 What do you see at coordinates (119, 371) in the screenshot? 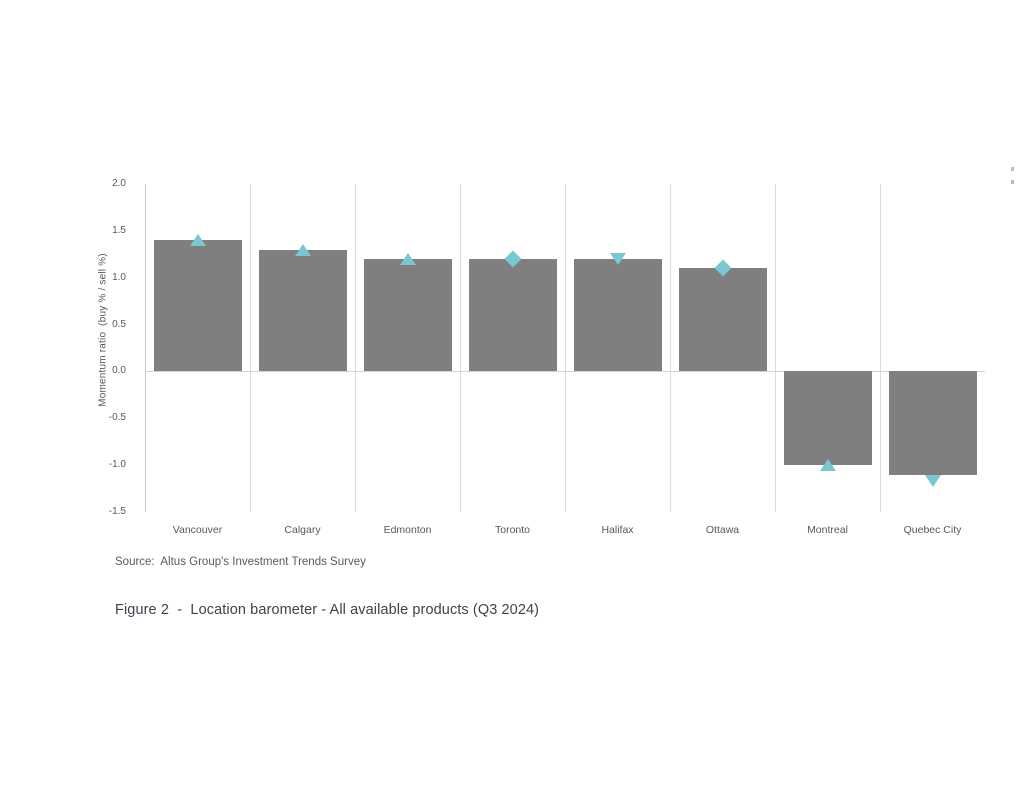
I see `y-tick-label: 0.0` at bounding box center [119, 371].